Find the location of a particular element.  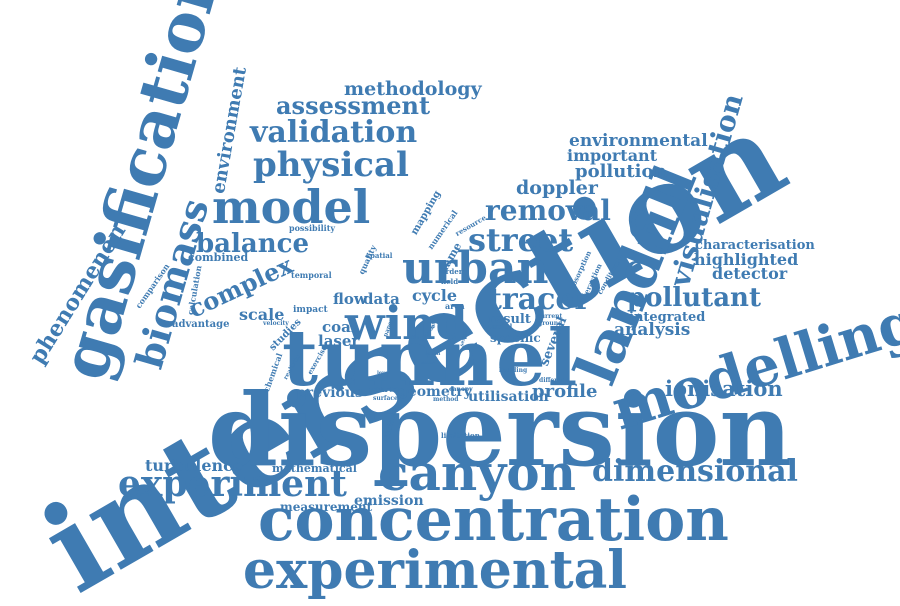

word-coal: coal is located at coordinates (339, 327).